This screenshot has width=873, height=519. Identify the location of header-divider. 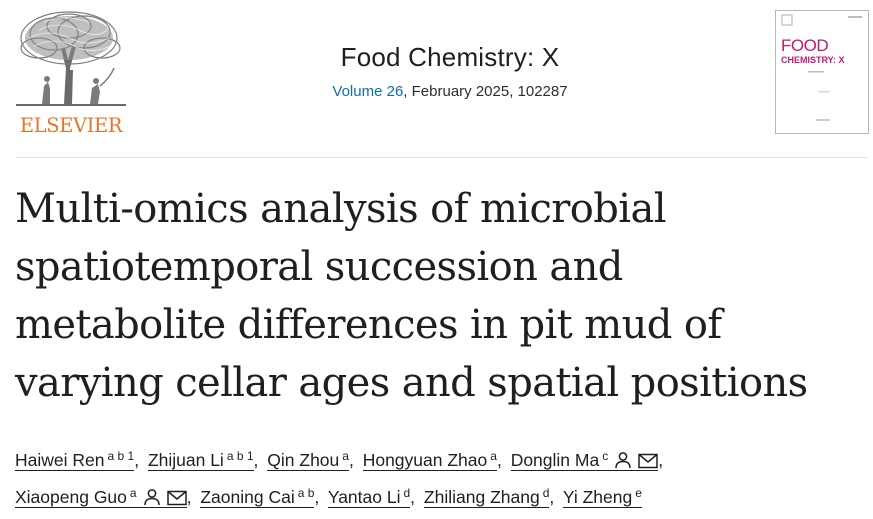
(442, 157).